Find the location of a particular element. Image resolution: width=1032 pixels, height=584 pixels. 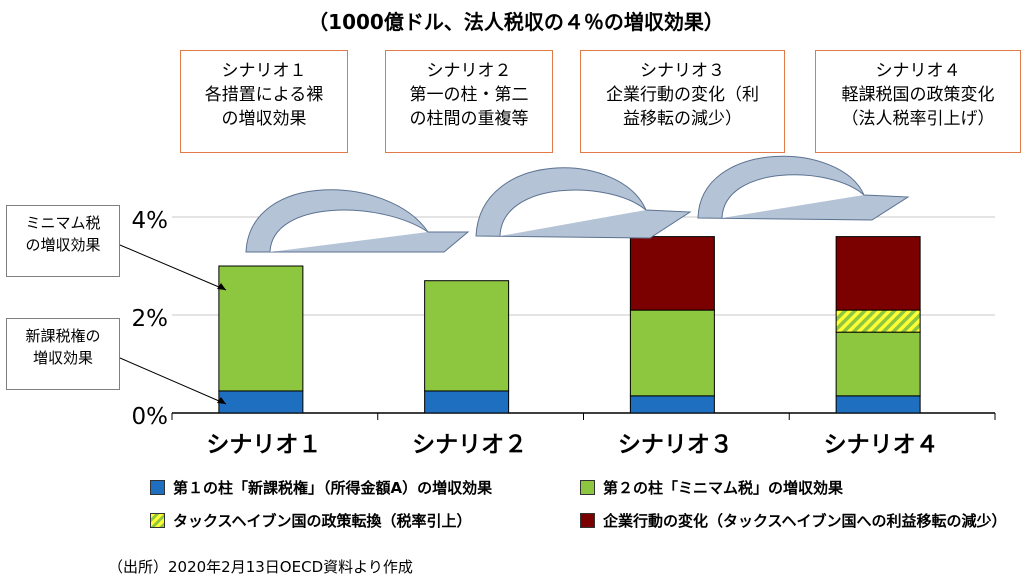

y-tick-label: 4% is located at coordinates (150, 221).